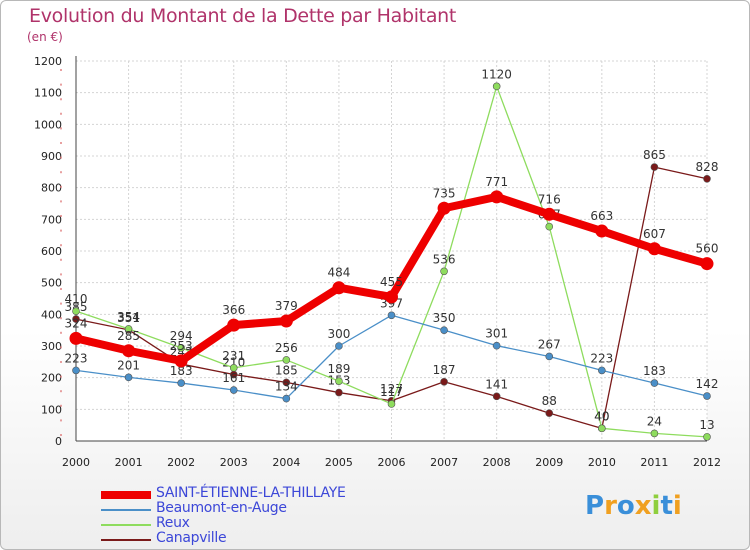 The width and height of the screenshot is (750, 550). What do you see at coordinates (233, 356) in the screenshot?
I see `data-label: 231` at bounding box center [233, 356].